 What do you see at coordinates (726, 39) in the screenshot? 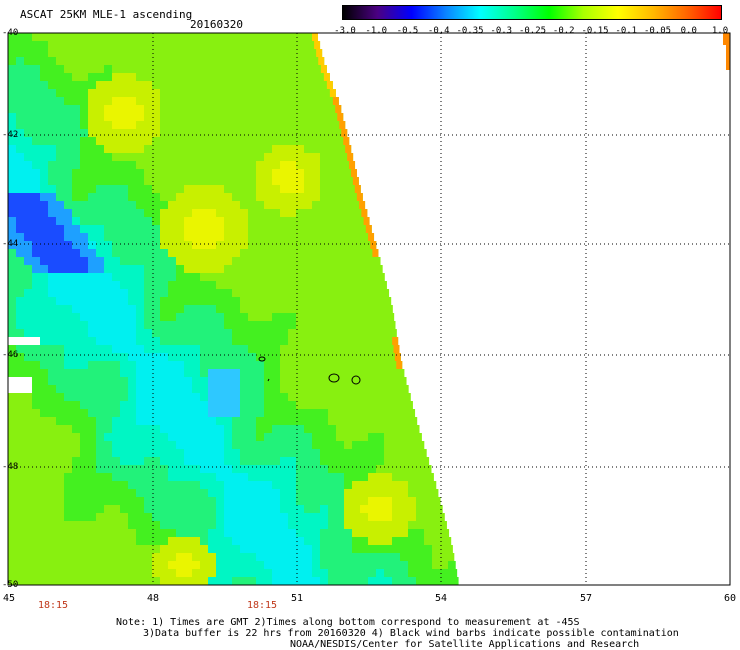
I see `edge-cell` at bounding box center [726, 39].